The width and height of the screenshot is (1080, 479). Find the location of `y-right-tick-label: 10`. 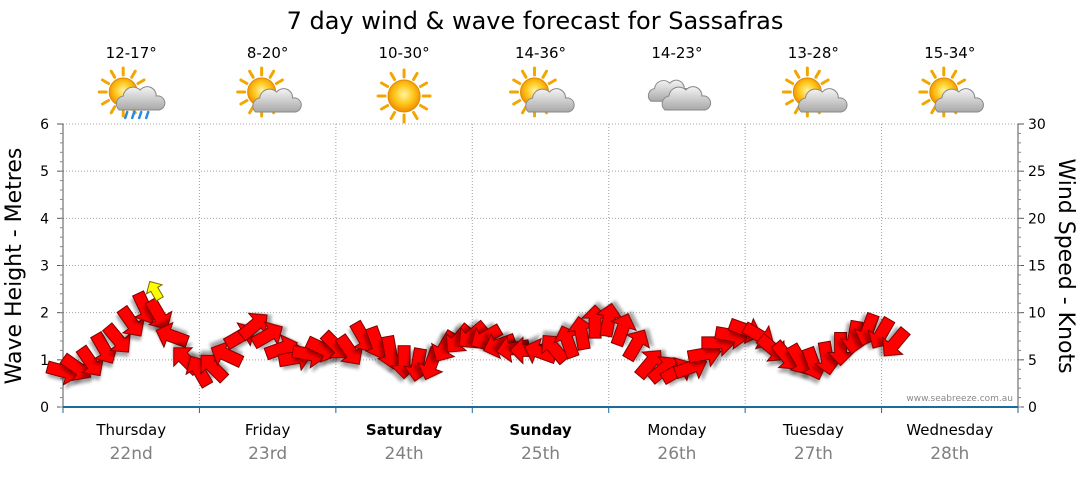

y-right-tick-label: 10 is located at coordinates (1037, 314).